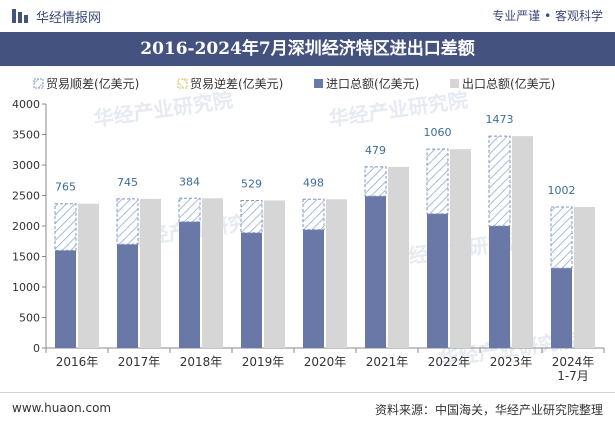 The image size is (615, 427). Describe the element at coordinates (201, 362) in the screenshot. I see `x-tick-label-2: 2018年` at that location.